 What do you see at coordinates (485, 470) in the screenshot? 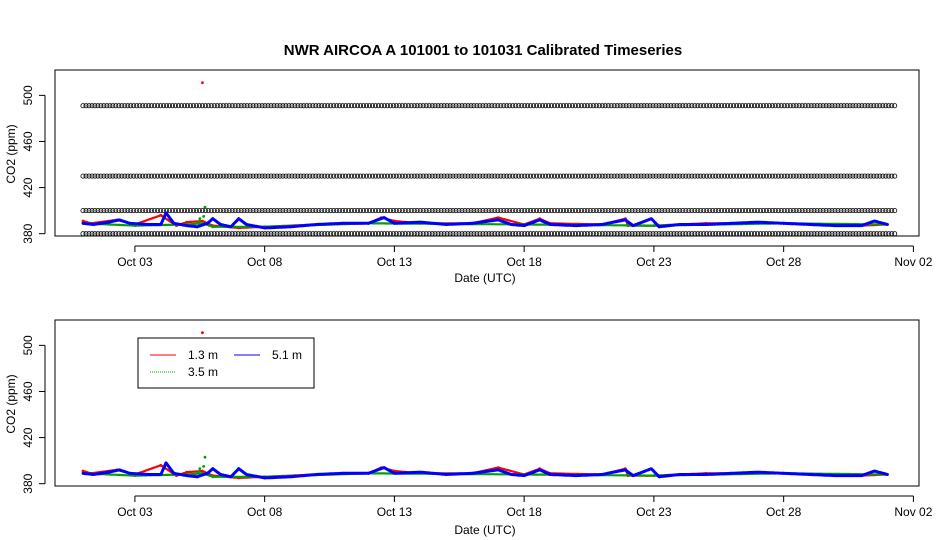
I see `series-line-5-1-m` at bounding box center [485, 470].